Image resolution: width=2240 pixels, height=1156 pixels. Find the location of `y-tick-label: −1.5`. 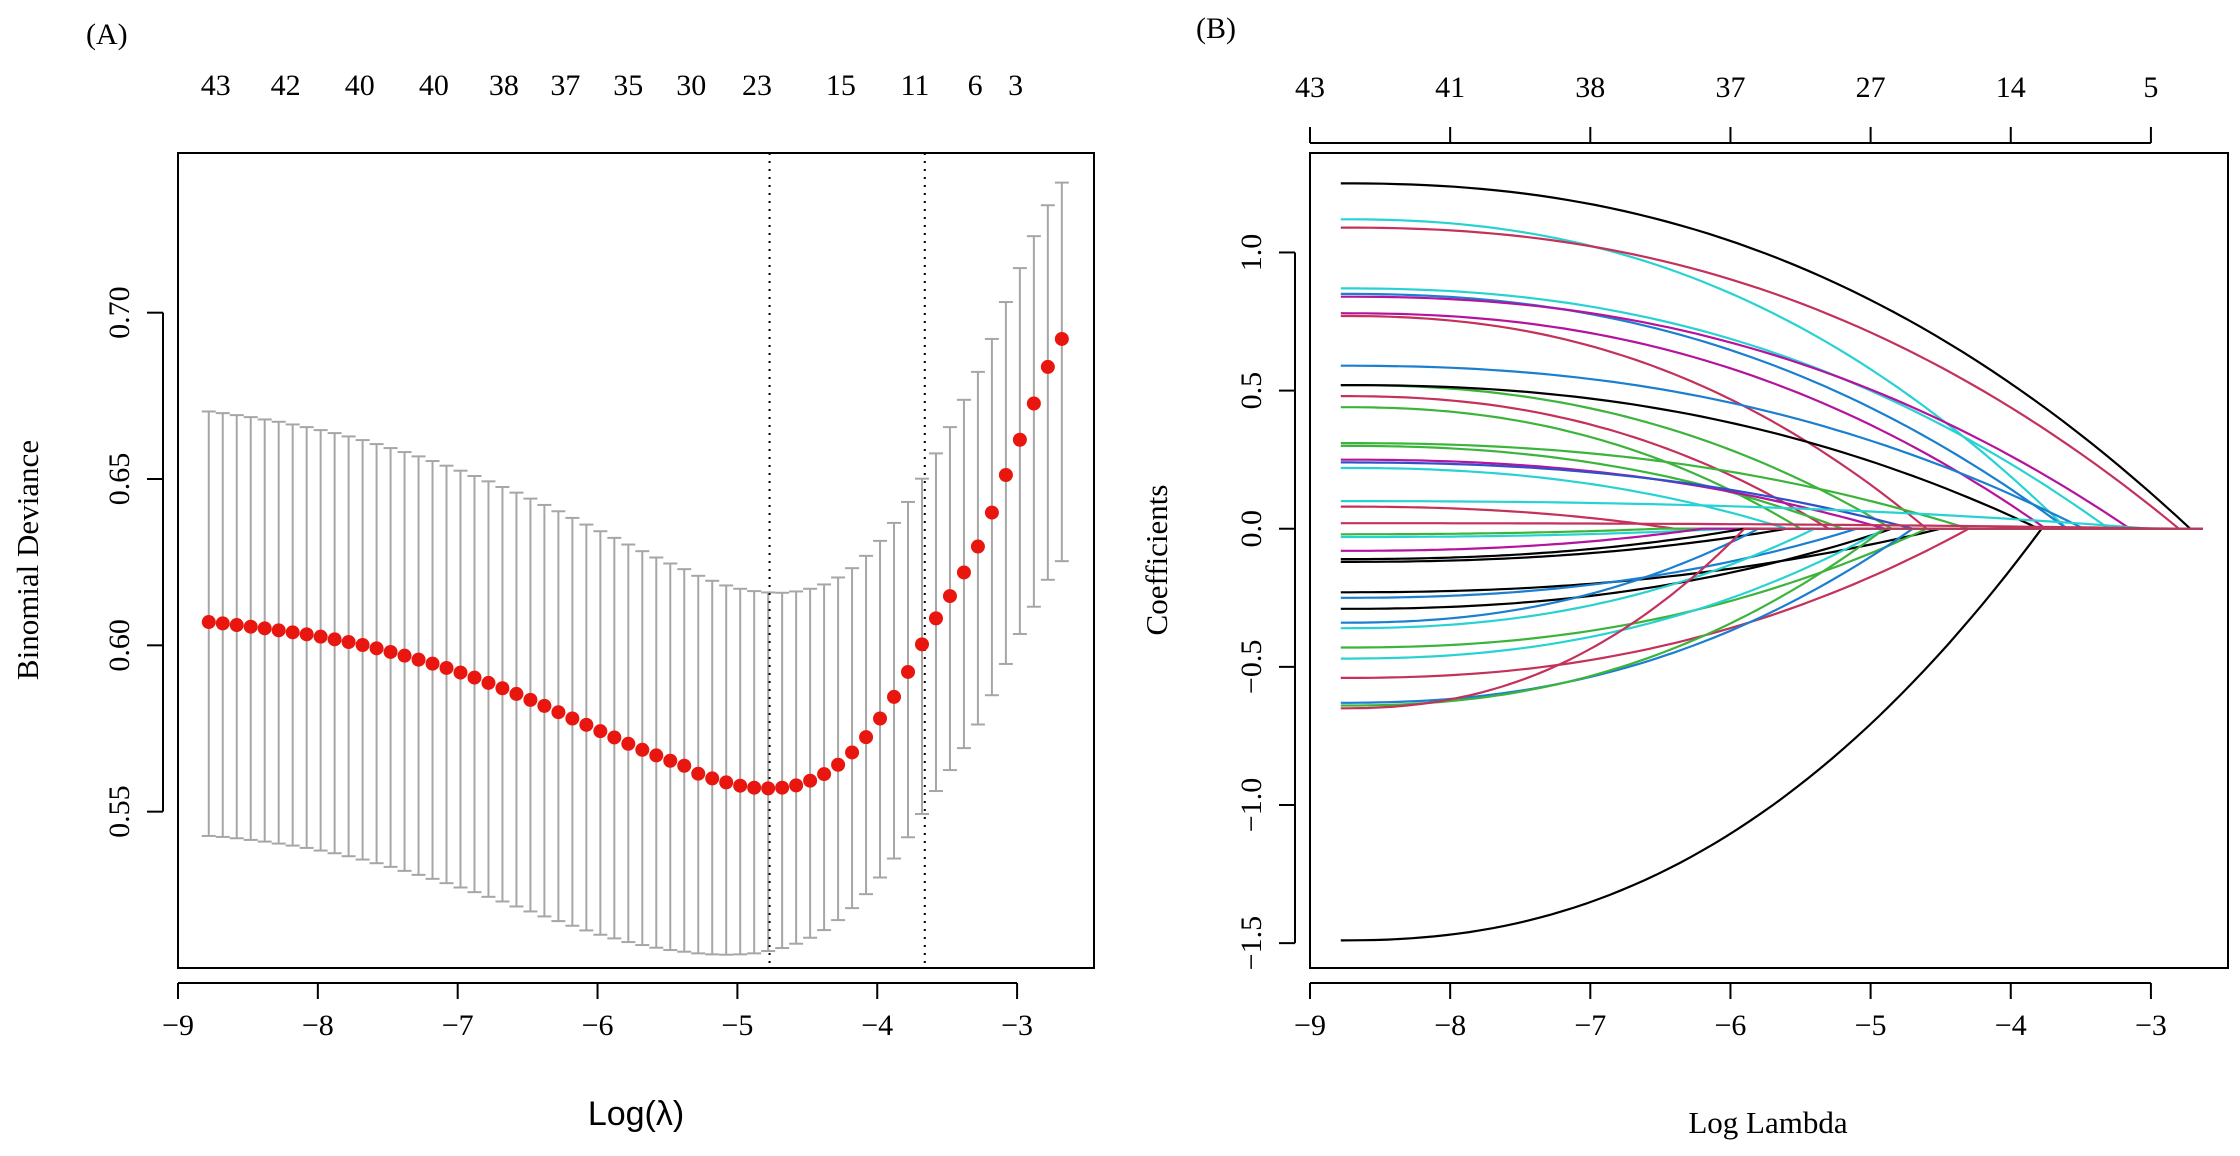

y-tick-label: −1.5 is located at coordinates (1251, 943).